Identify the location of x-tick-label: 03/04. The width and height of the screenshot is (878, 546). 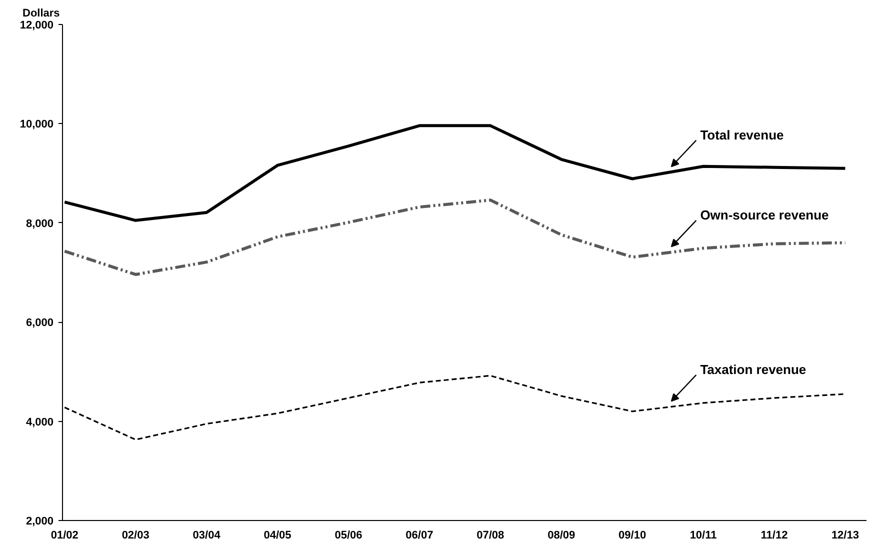
(207, 536).